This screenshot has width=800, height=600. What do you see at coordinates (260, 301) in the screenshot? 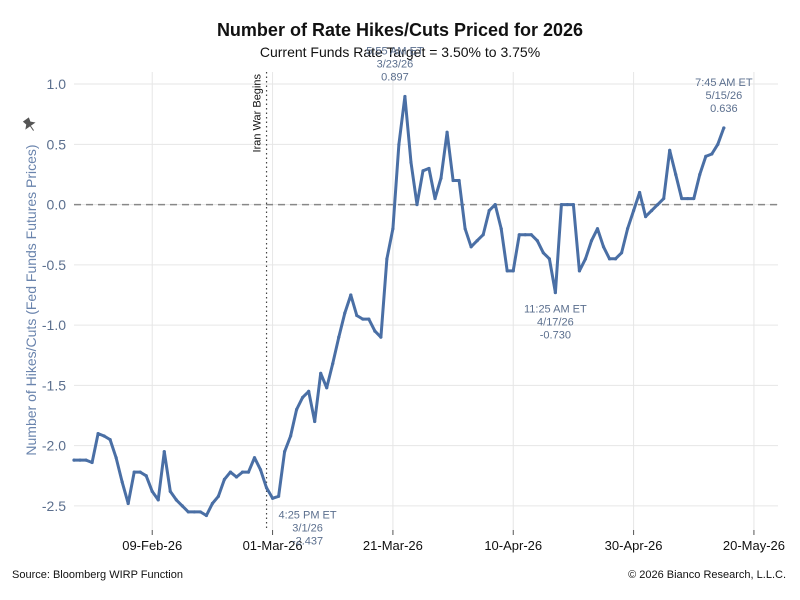
I see `event-line: Iran War Begins` at bounding box center [260, 301].